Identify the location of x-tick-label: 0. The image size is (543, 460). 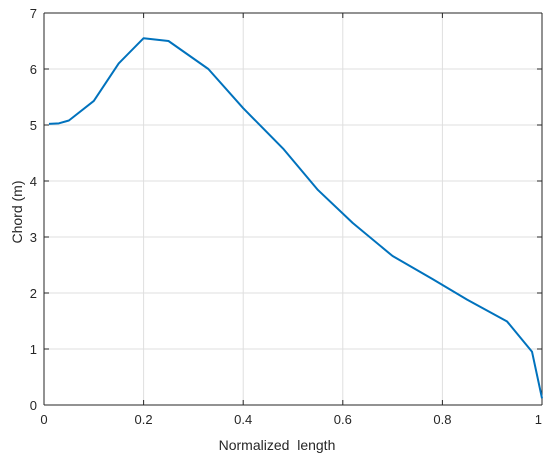
(43, 419).